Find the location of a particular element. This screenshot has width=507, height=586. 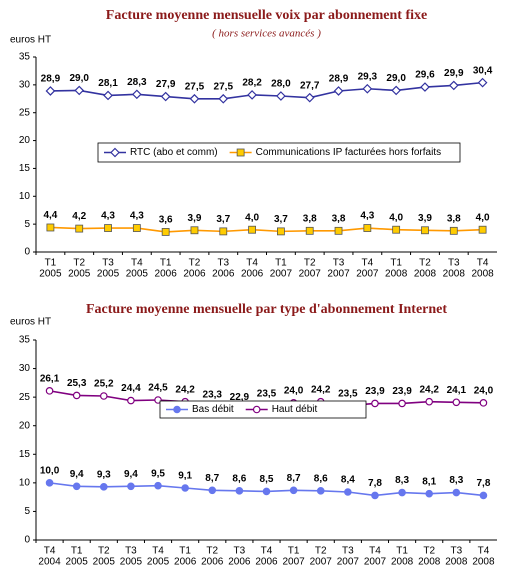

data-label: 3,9 is located at coordinates (425, 218).